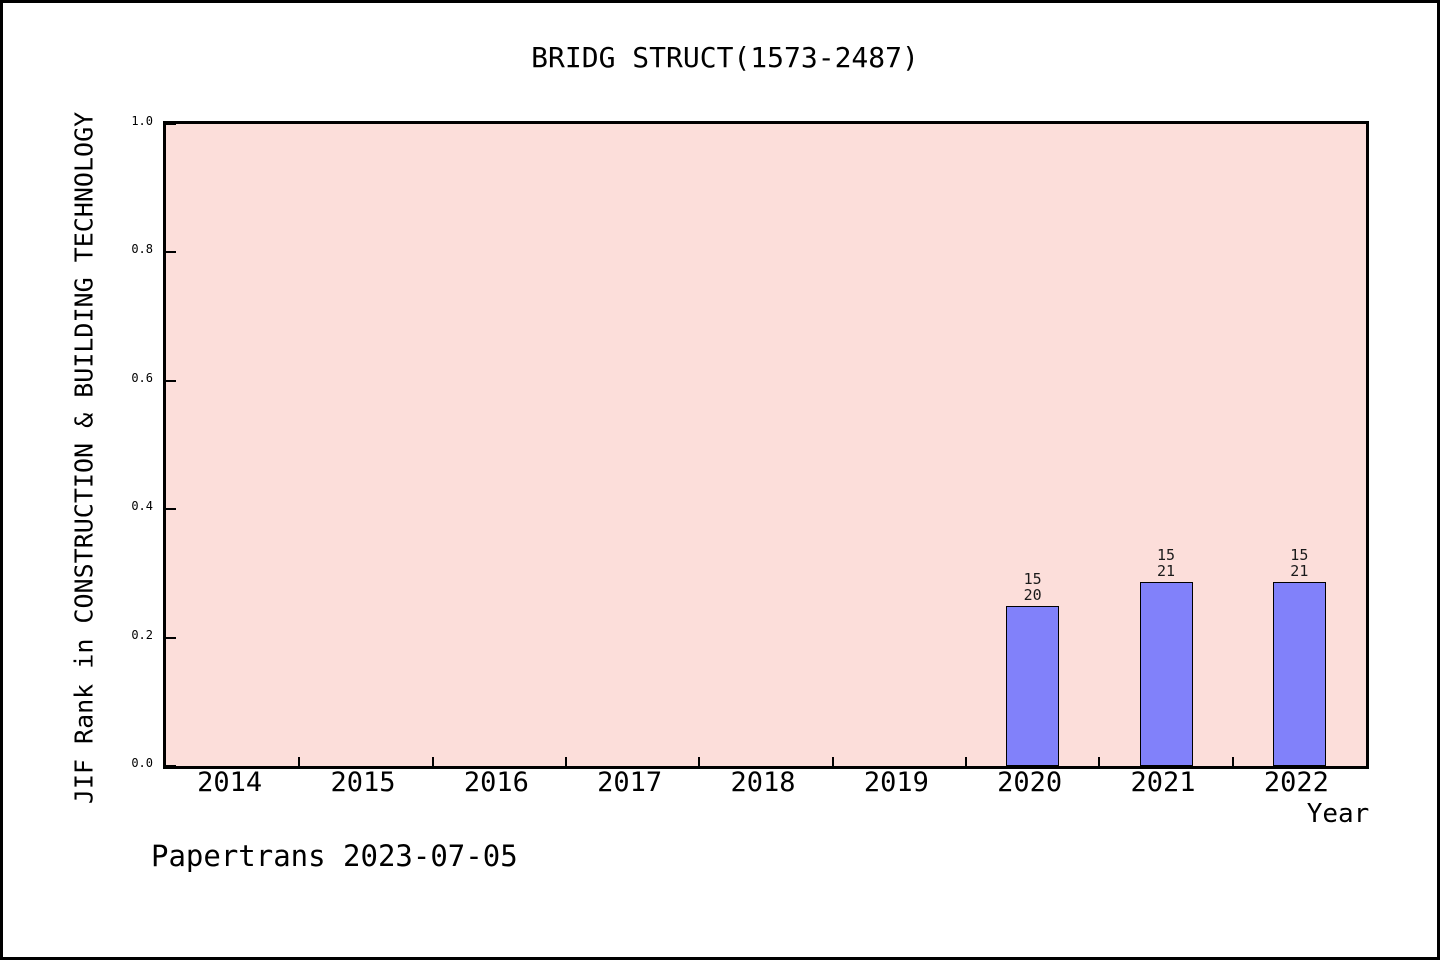 This screenshot has height=960, width=1440. I want to click on y-tick-label: 0.6, so click(142, 377).